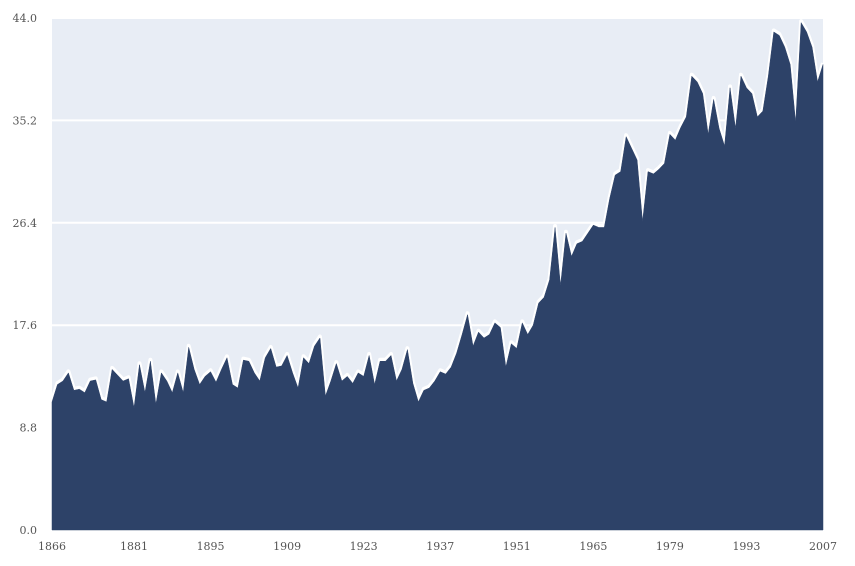  I want to click on x-tick-label: 1979, so click(670, 546).